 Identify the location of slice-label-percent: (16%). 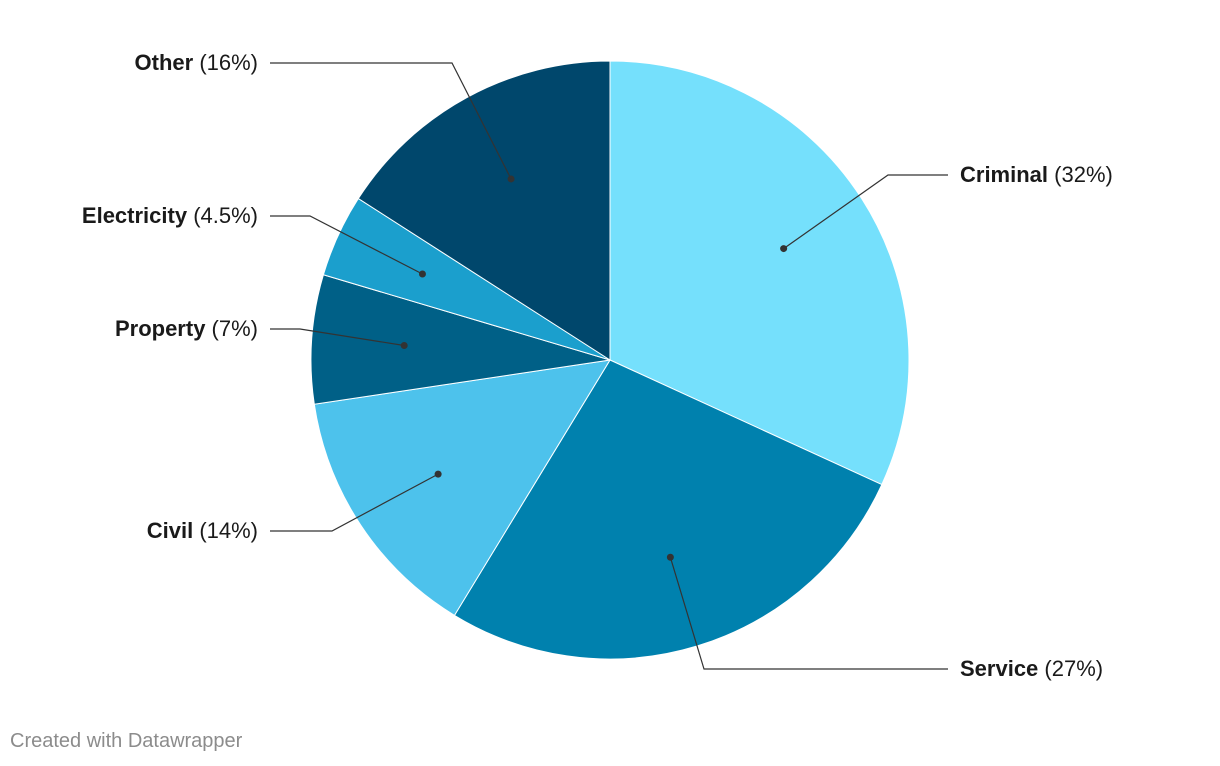
(225, 62).